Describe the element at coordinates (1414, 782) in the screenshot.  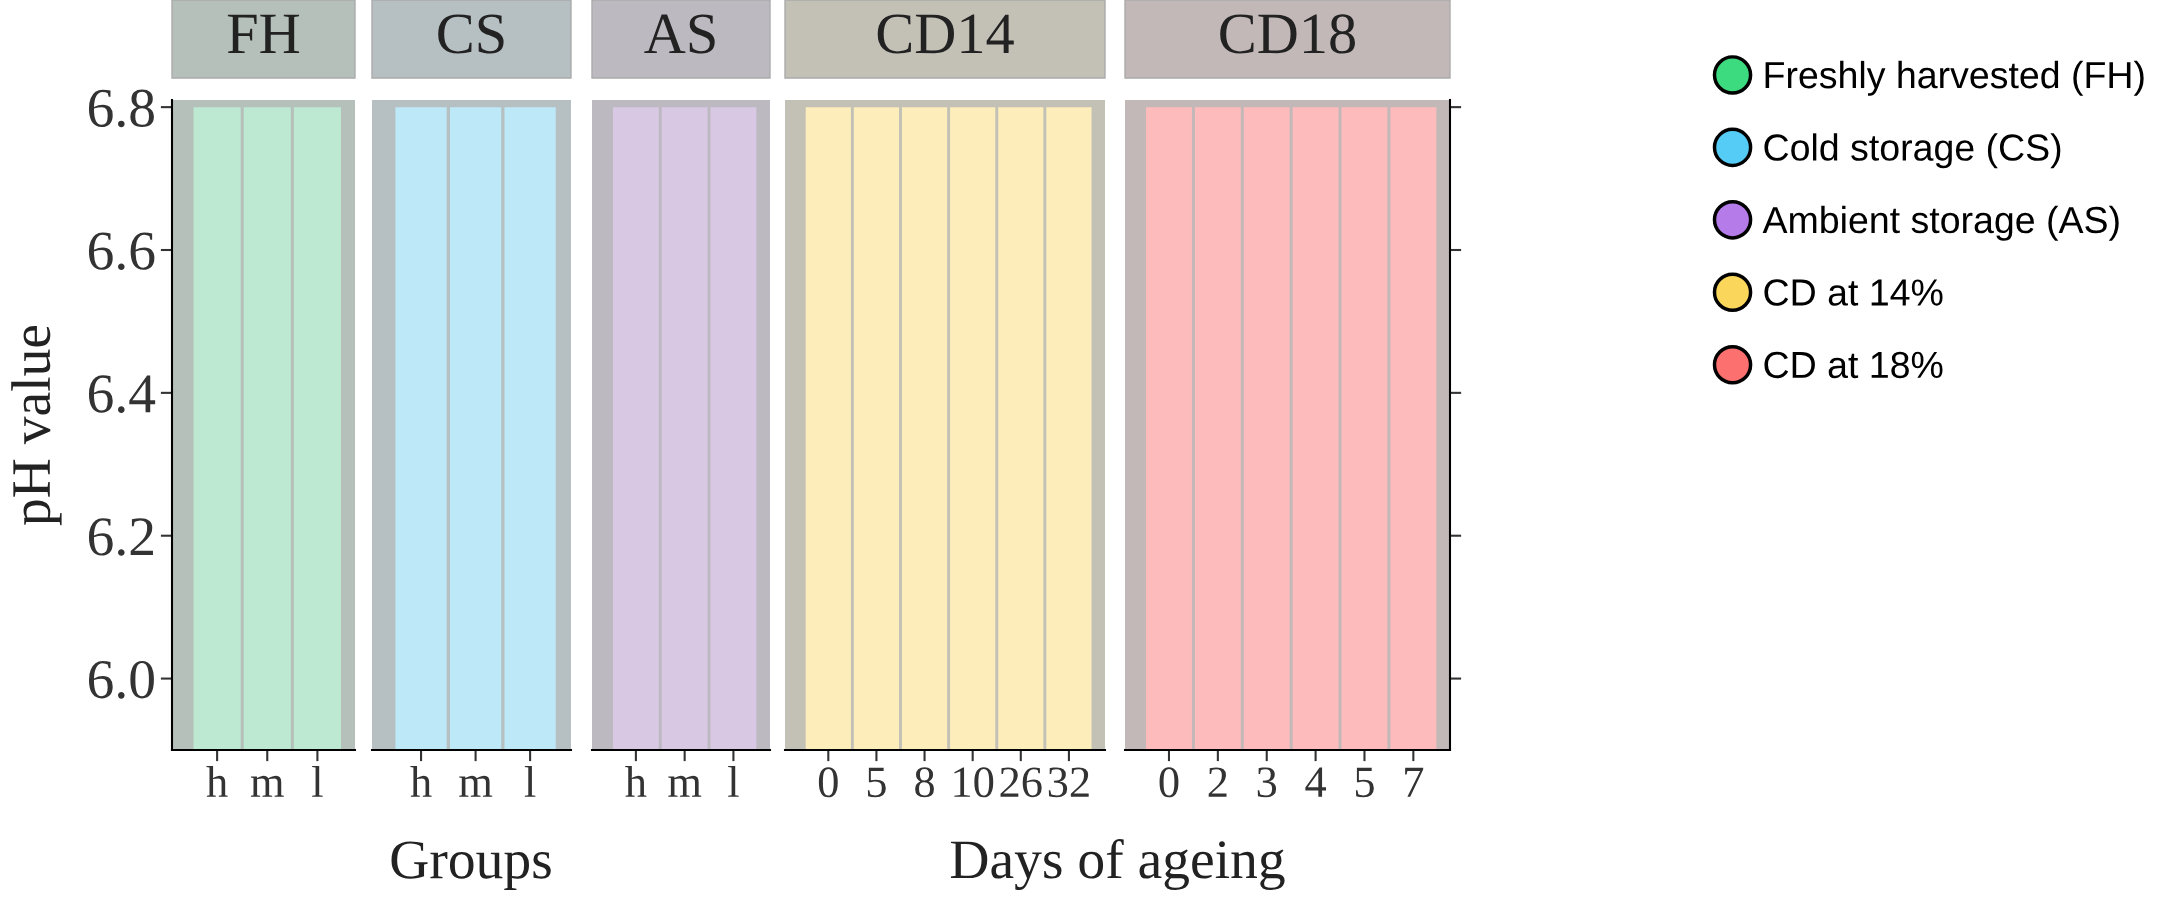
I see `x-tick-label: 7` at that location.